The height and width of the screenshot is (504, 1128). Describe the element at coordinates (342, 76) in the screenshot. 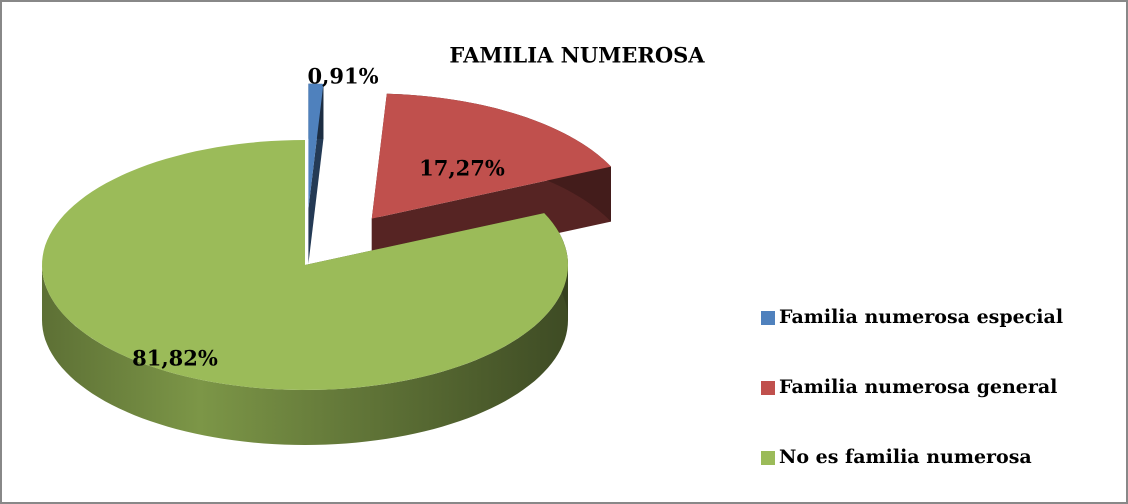

I see `data-label: 0,91%` at that location.